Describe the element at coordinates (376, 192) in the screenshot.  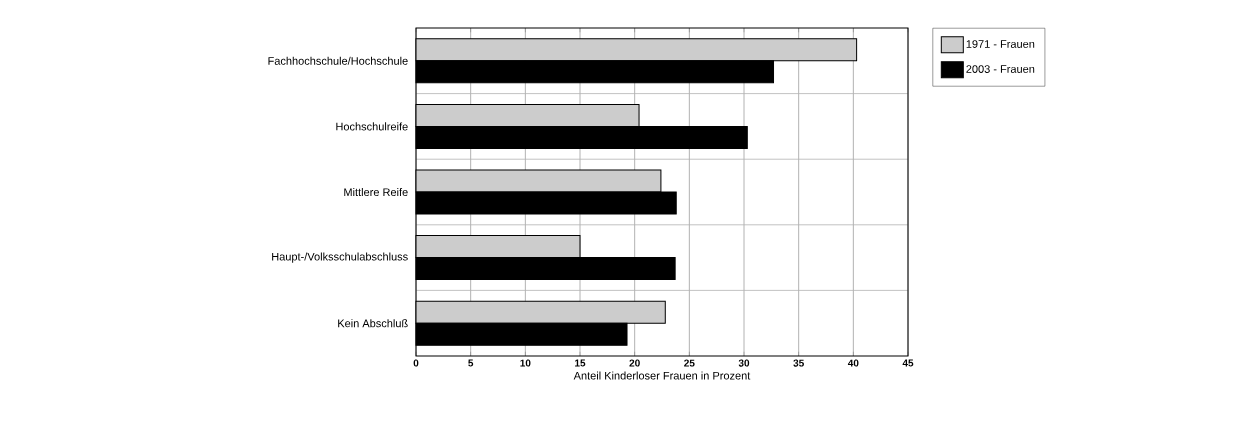
I see `y-tick-label: Mittlere Reife` at that location.